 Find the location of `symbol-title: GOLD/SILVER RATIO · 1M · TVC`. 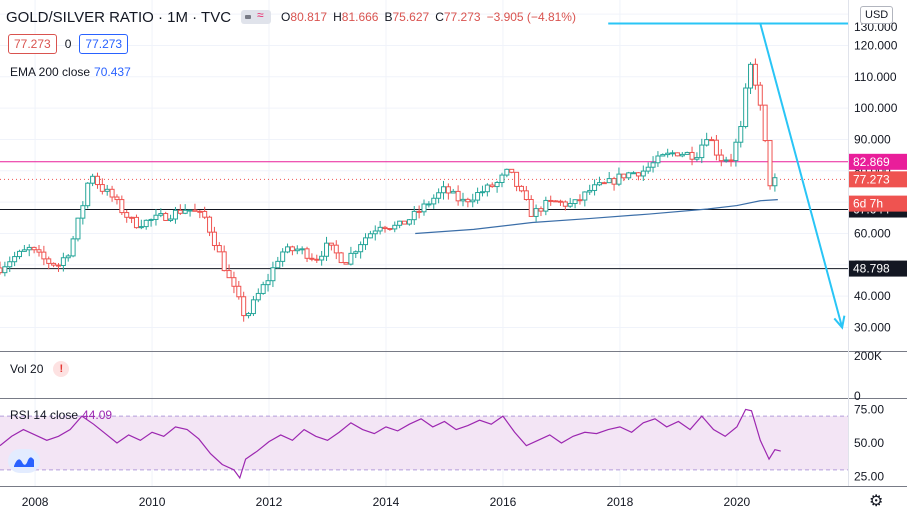

symbol-title: GOLD/SILVER RATIO · 1M · TVC is located at coordinates (119, 17).